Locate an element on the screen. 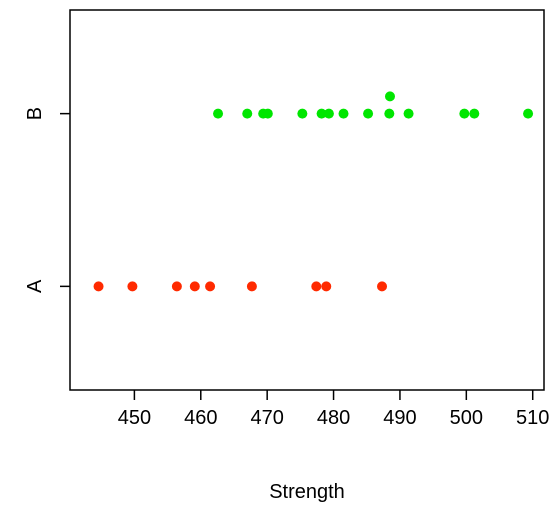 This screenshot has width=559, height=516. x-tick-label-470: 470 is located at coordinates (266, 418).